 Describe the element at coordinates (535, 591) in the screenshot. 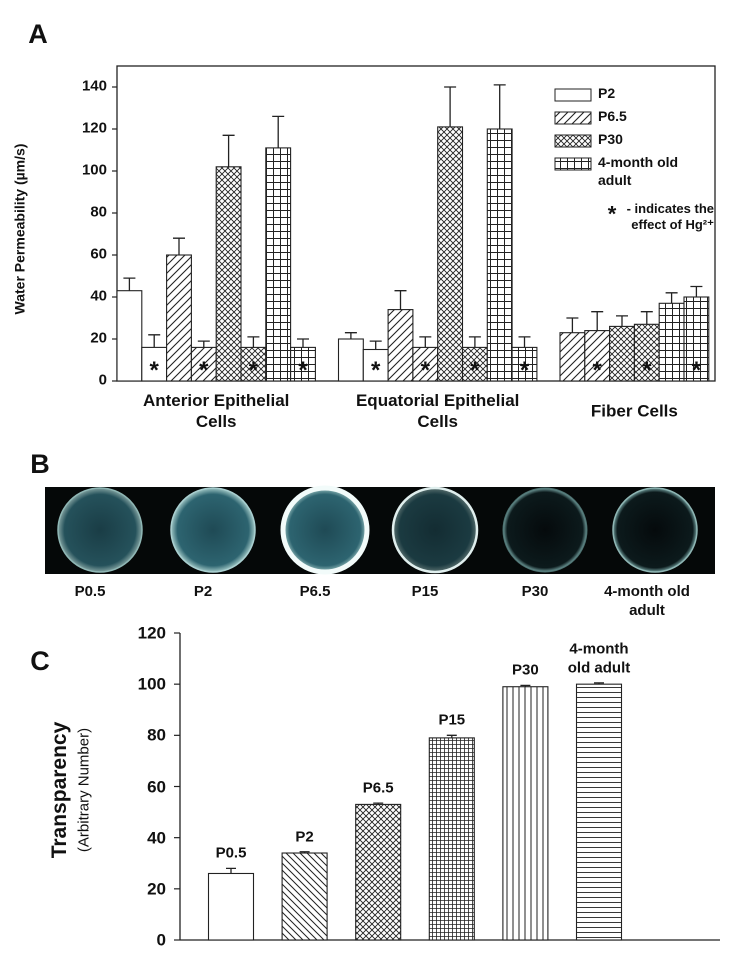

I see `photo-caption: P30` at that location.